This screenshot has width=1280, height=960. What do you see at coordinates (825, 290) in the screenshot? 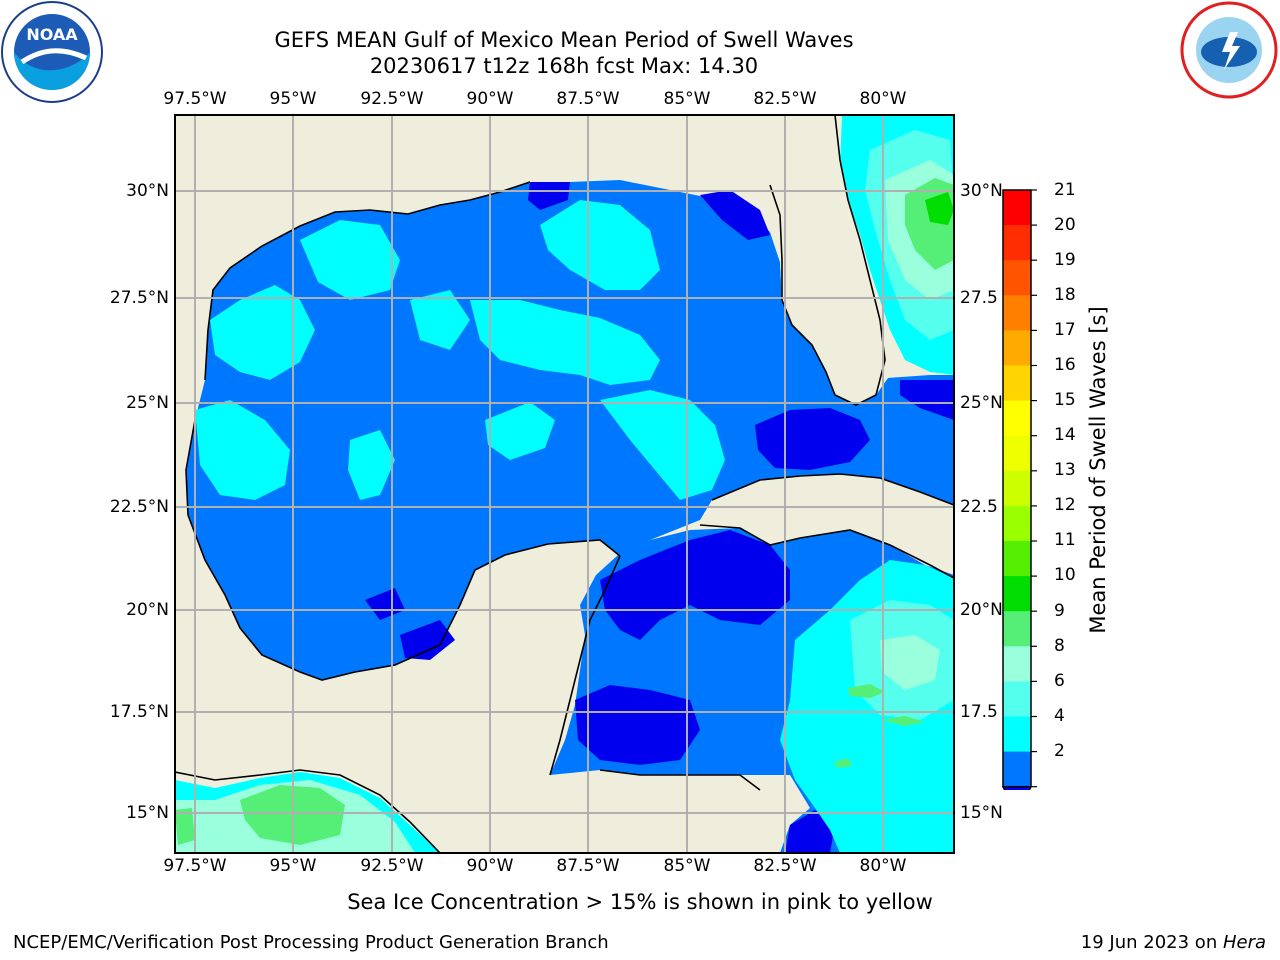
I see `land-florida` at bounding box center [825, 290].